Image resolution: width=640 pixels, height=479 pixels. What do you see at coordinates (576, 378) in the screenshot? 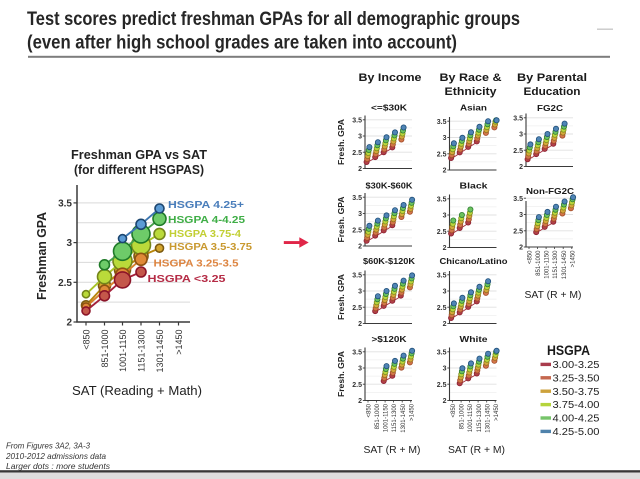
I see `svg-text: 3.25-3.50` at bounding box center [576, 378].